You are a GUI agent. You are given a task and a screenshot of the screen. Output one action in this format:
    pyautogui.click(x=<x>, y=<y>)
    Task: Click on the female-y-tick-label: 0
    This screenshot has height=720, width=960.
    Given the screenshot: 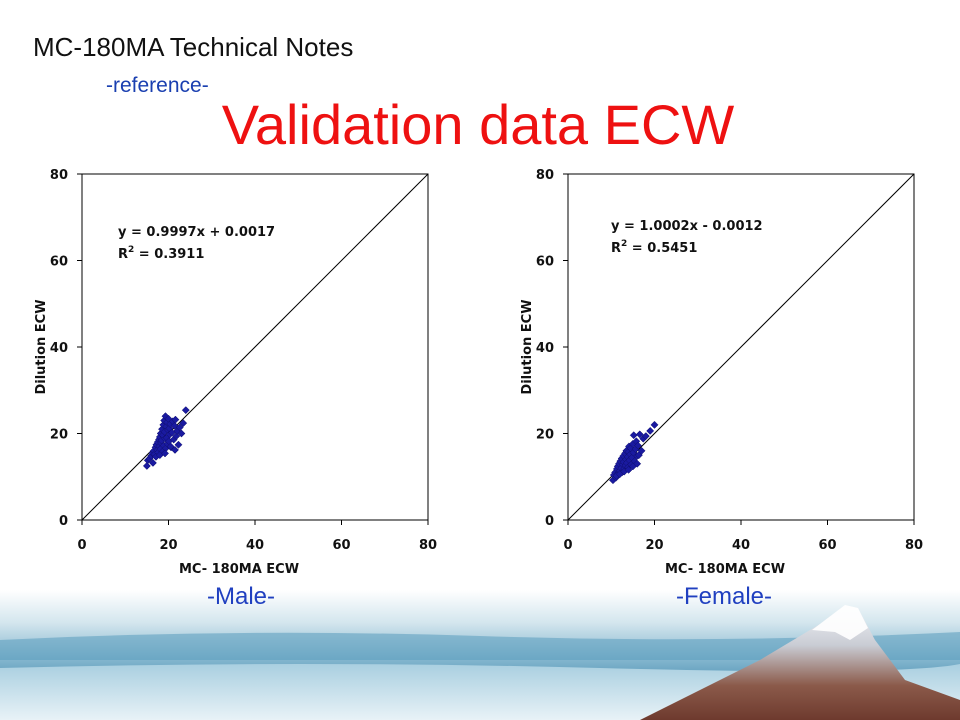 What is the action you would take?
    pyautogui.click(x=549, y=521)
    